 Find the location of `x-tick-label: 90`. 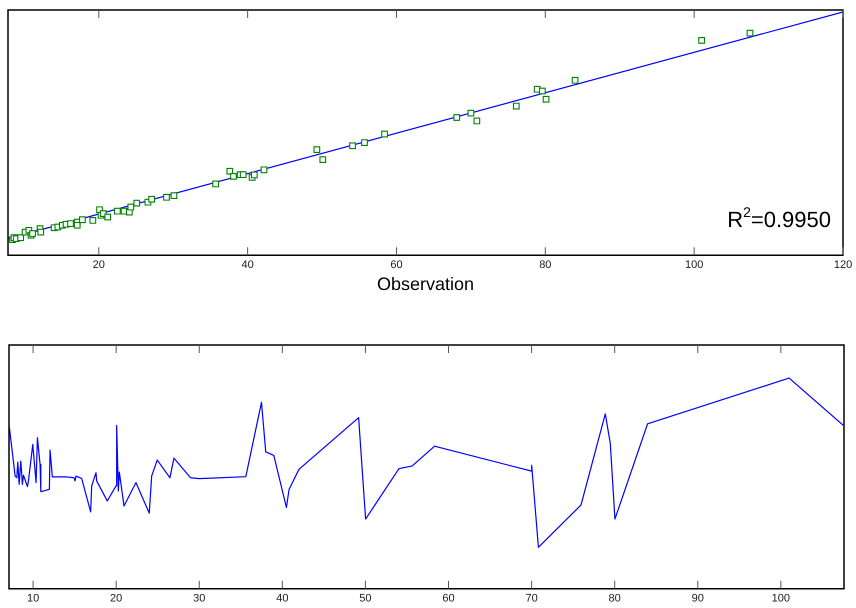

x-tick-label: 90 is located at coordinates (698, 598).